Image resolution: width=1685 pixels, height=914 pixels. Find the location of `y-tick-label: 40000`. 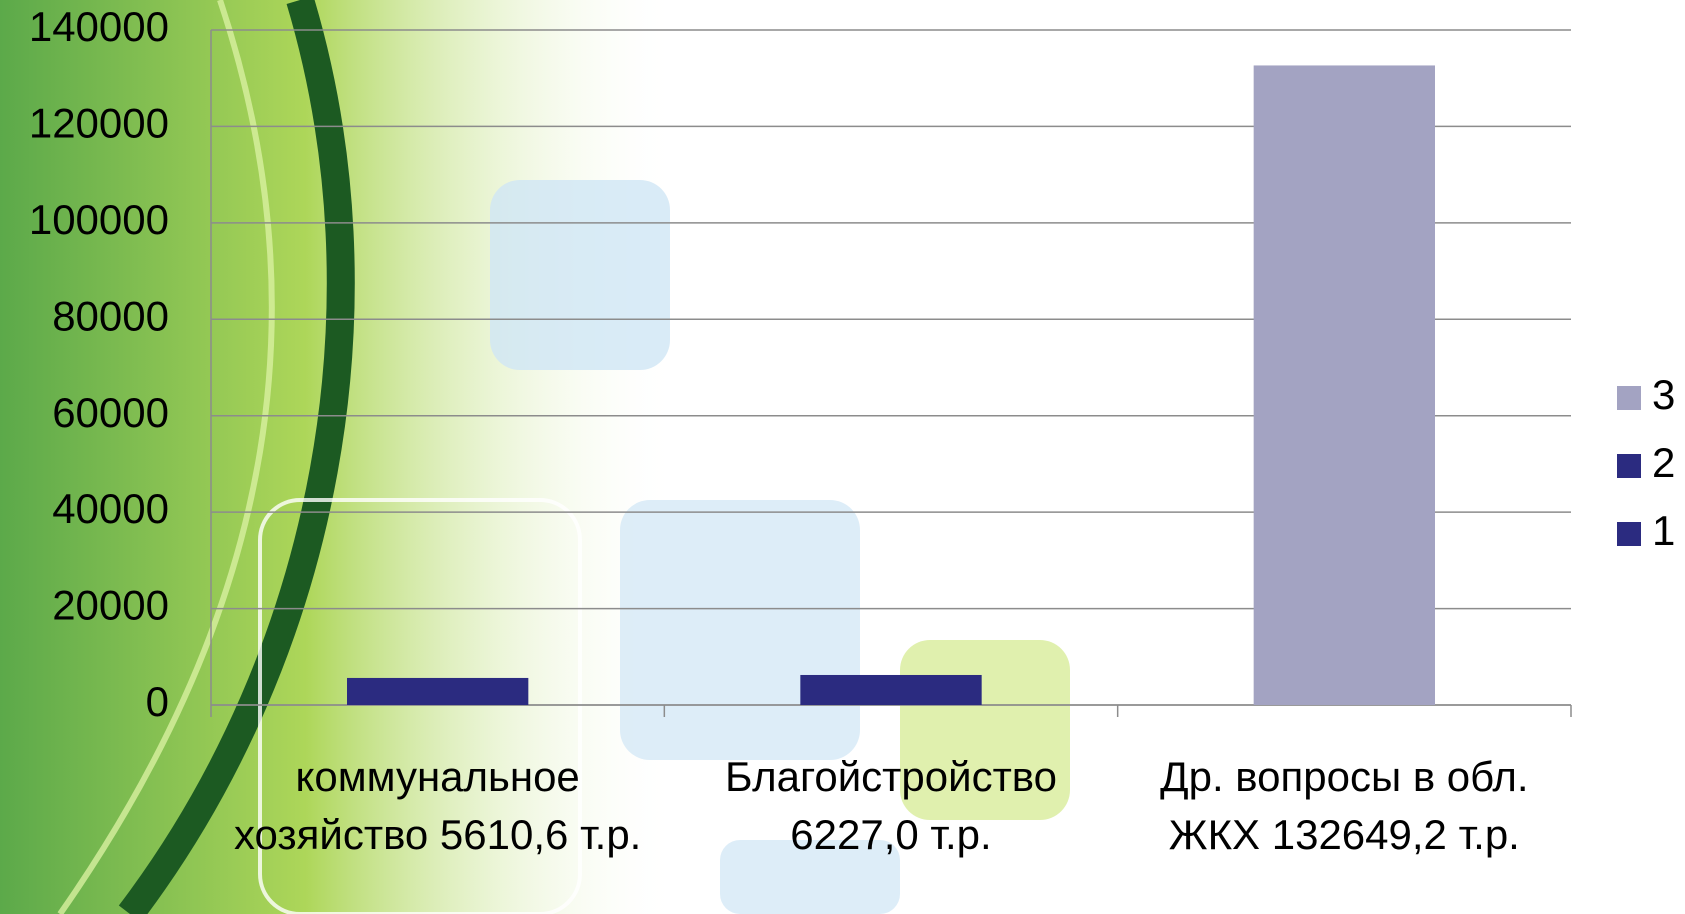

y-tick-label: 40000 is located at coordinates (110, 508).